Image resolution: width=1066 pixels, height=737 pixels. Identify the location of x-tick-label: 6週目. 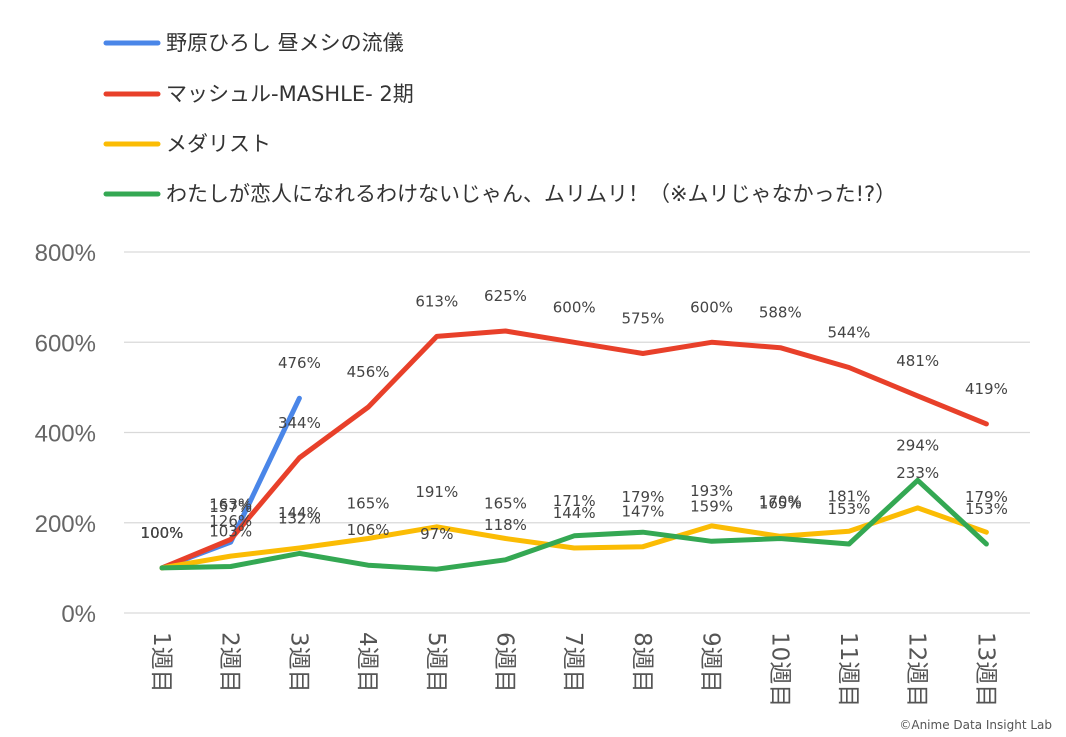
(505, 662).